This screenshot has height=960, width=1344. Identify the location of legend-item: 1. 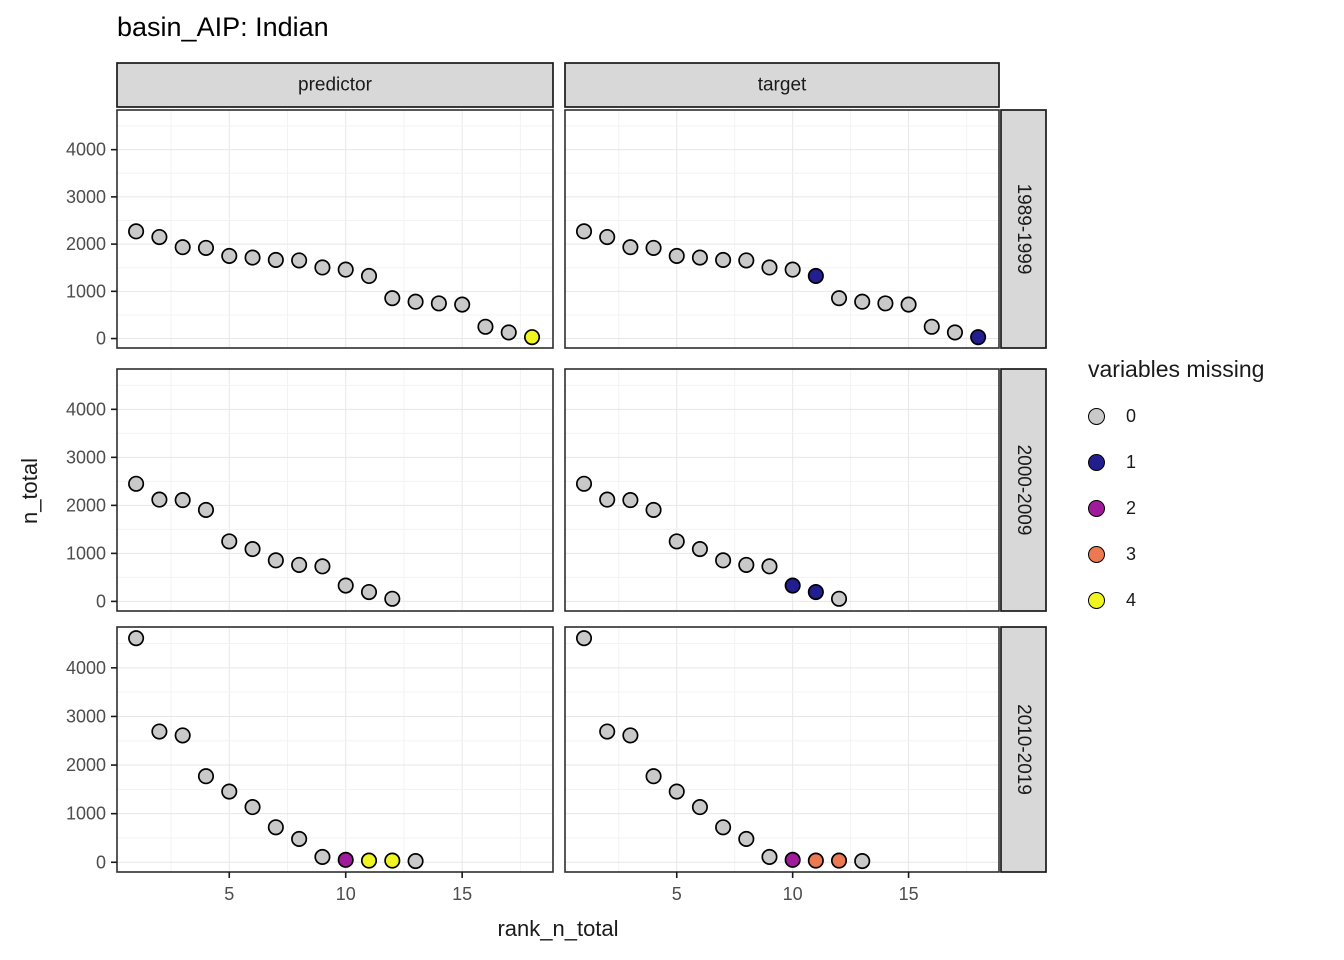
(1176, 462).